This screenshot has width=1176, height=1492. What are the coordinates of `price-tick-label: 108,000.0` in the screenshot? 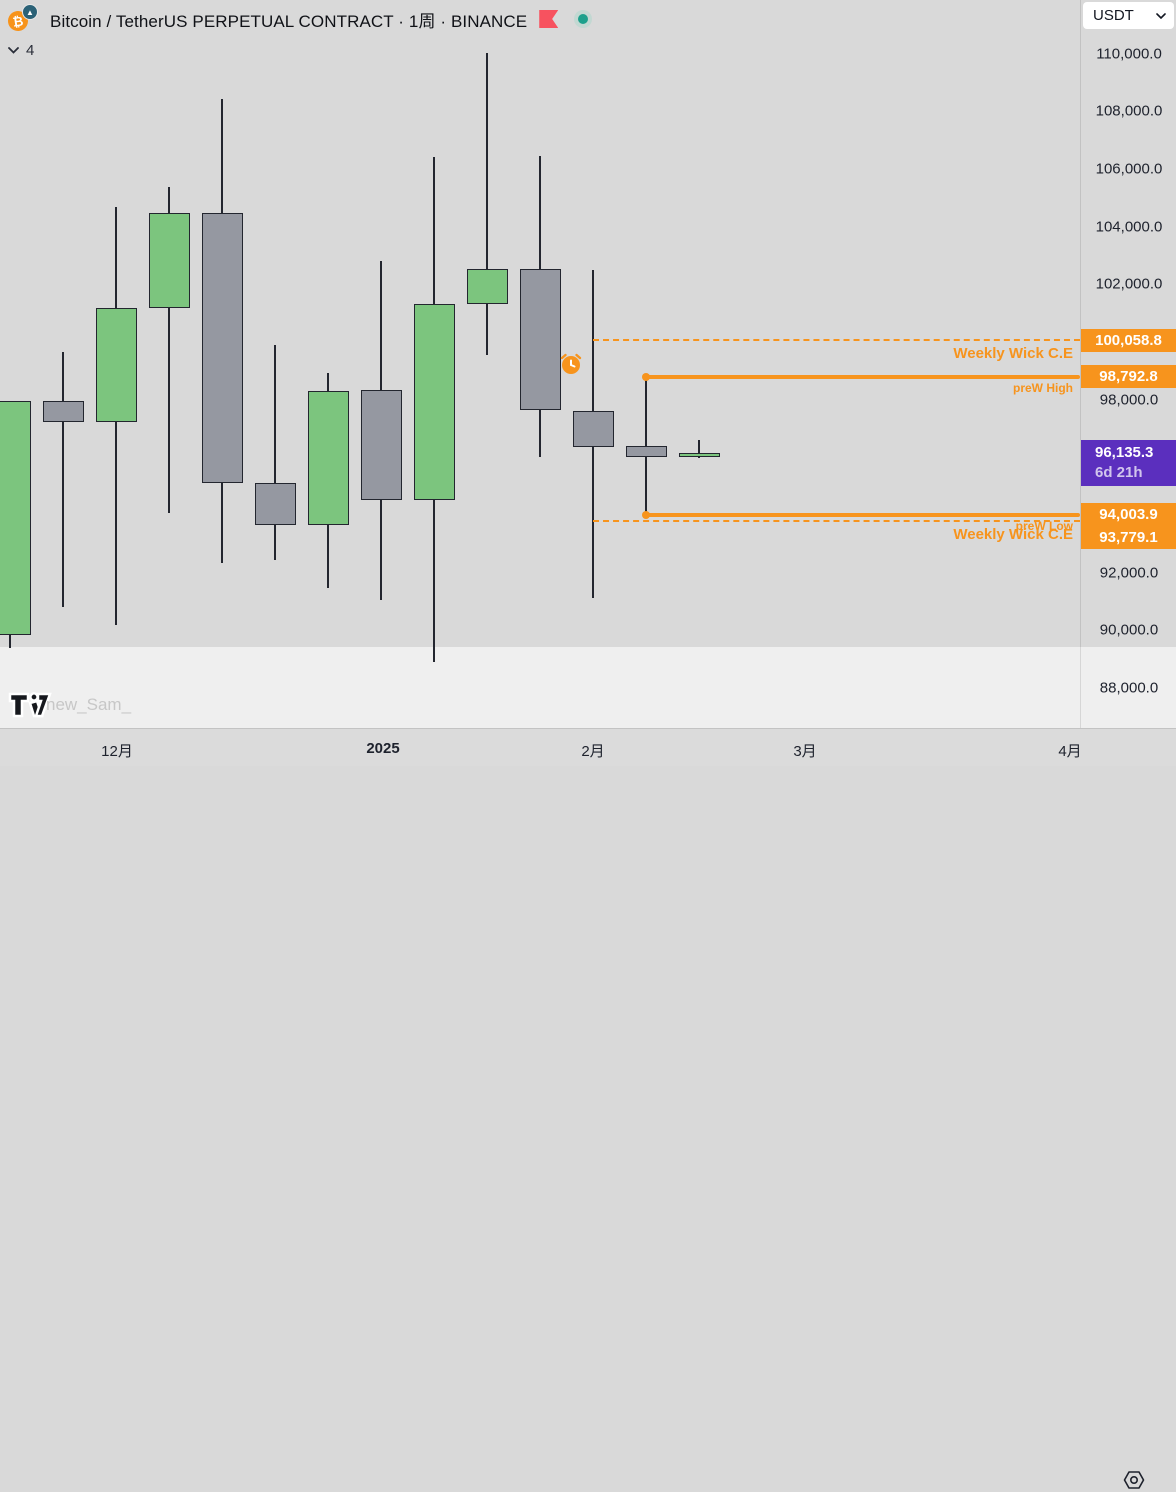 It's located at (1129, 111).